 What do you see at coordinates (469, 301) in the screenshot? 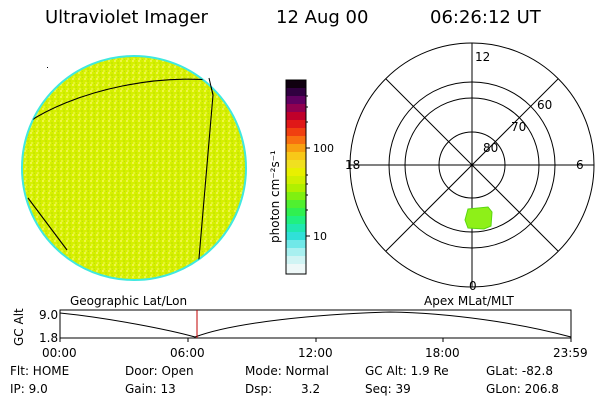
I see `right-panel-title: Apex MLat/MLT` at bounding box center [469, 301].